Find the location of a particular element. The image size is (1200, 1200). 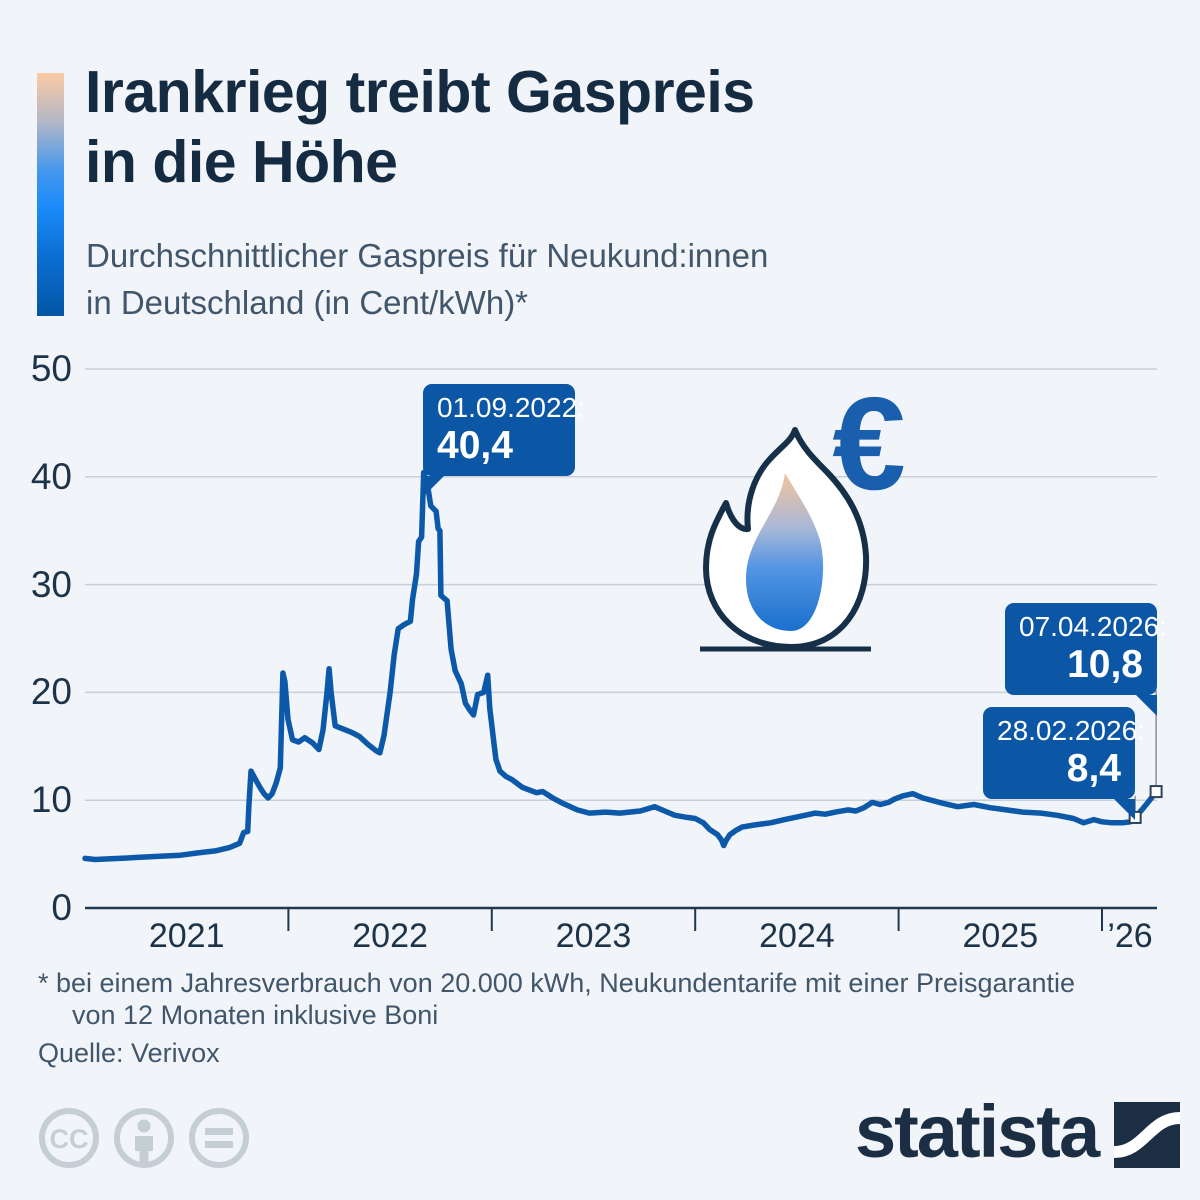

x-axis-label-2023: 2023 is located at coordinates (593, 936).